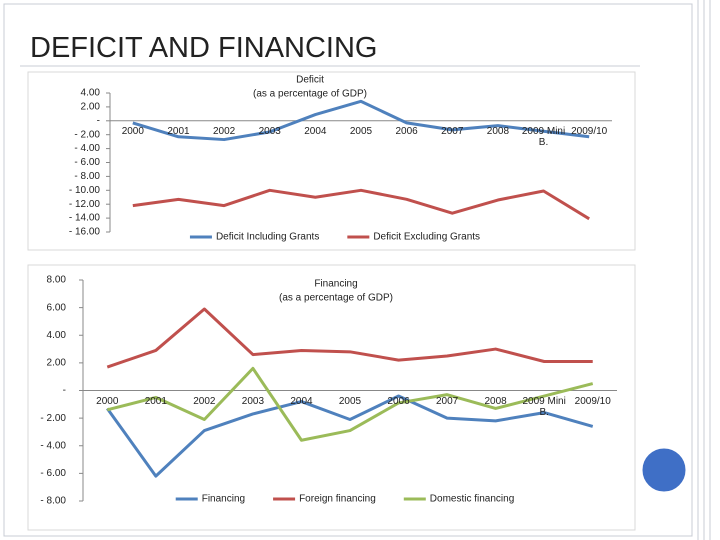 The height and width of the screenshot is (540, 720). I want to click on slide-title: DEFICIT AND FINANCING, so click(204, 48).